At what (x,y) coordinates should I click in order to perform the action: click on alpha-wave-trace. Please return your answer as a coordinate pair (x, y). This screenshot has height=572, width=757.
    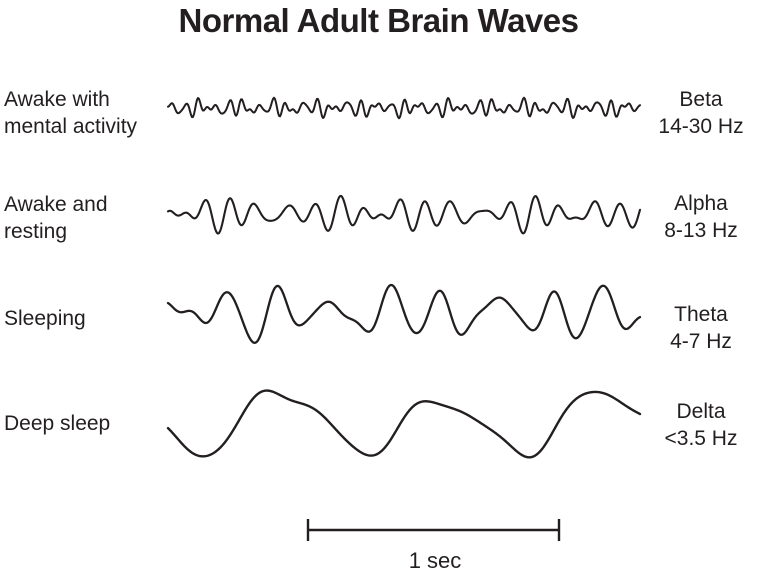
    Looking at the image, I should click on (404, 214).